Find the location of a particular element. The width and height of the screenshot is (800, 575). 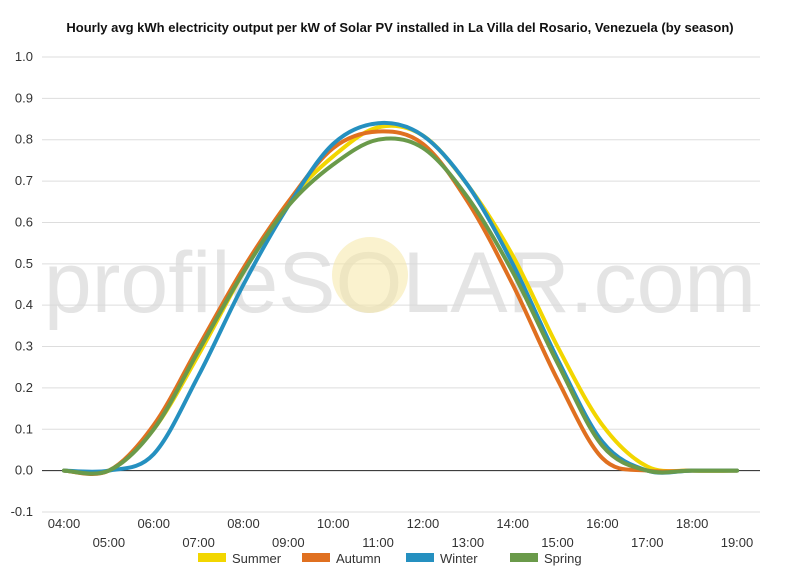

x-tick-label: 04:00 is located at coordinates (64, 523).